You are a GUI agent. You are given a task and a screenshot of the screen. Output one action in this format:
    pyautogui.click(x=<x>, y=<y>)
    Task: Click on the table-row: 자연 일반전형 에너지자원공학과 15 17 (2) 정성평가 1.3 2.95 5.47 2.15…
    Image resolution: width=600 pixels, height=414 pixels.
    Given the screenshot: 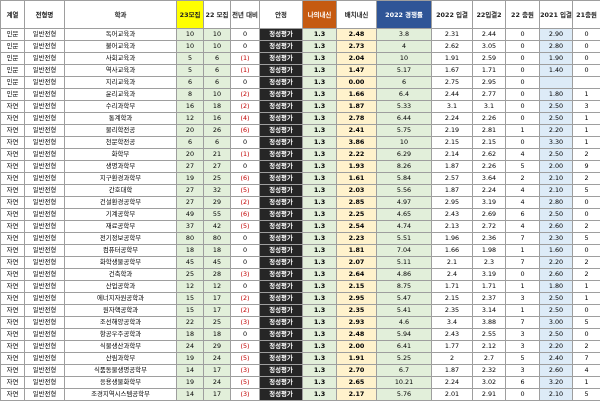 What is the action you would take?
    pyautogui.click(x=300, y=298)
    